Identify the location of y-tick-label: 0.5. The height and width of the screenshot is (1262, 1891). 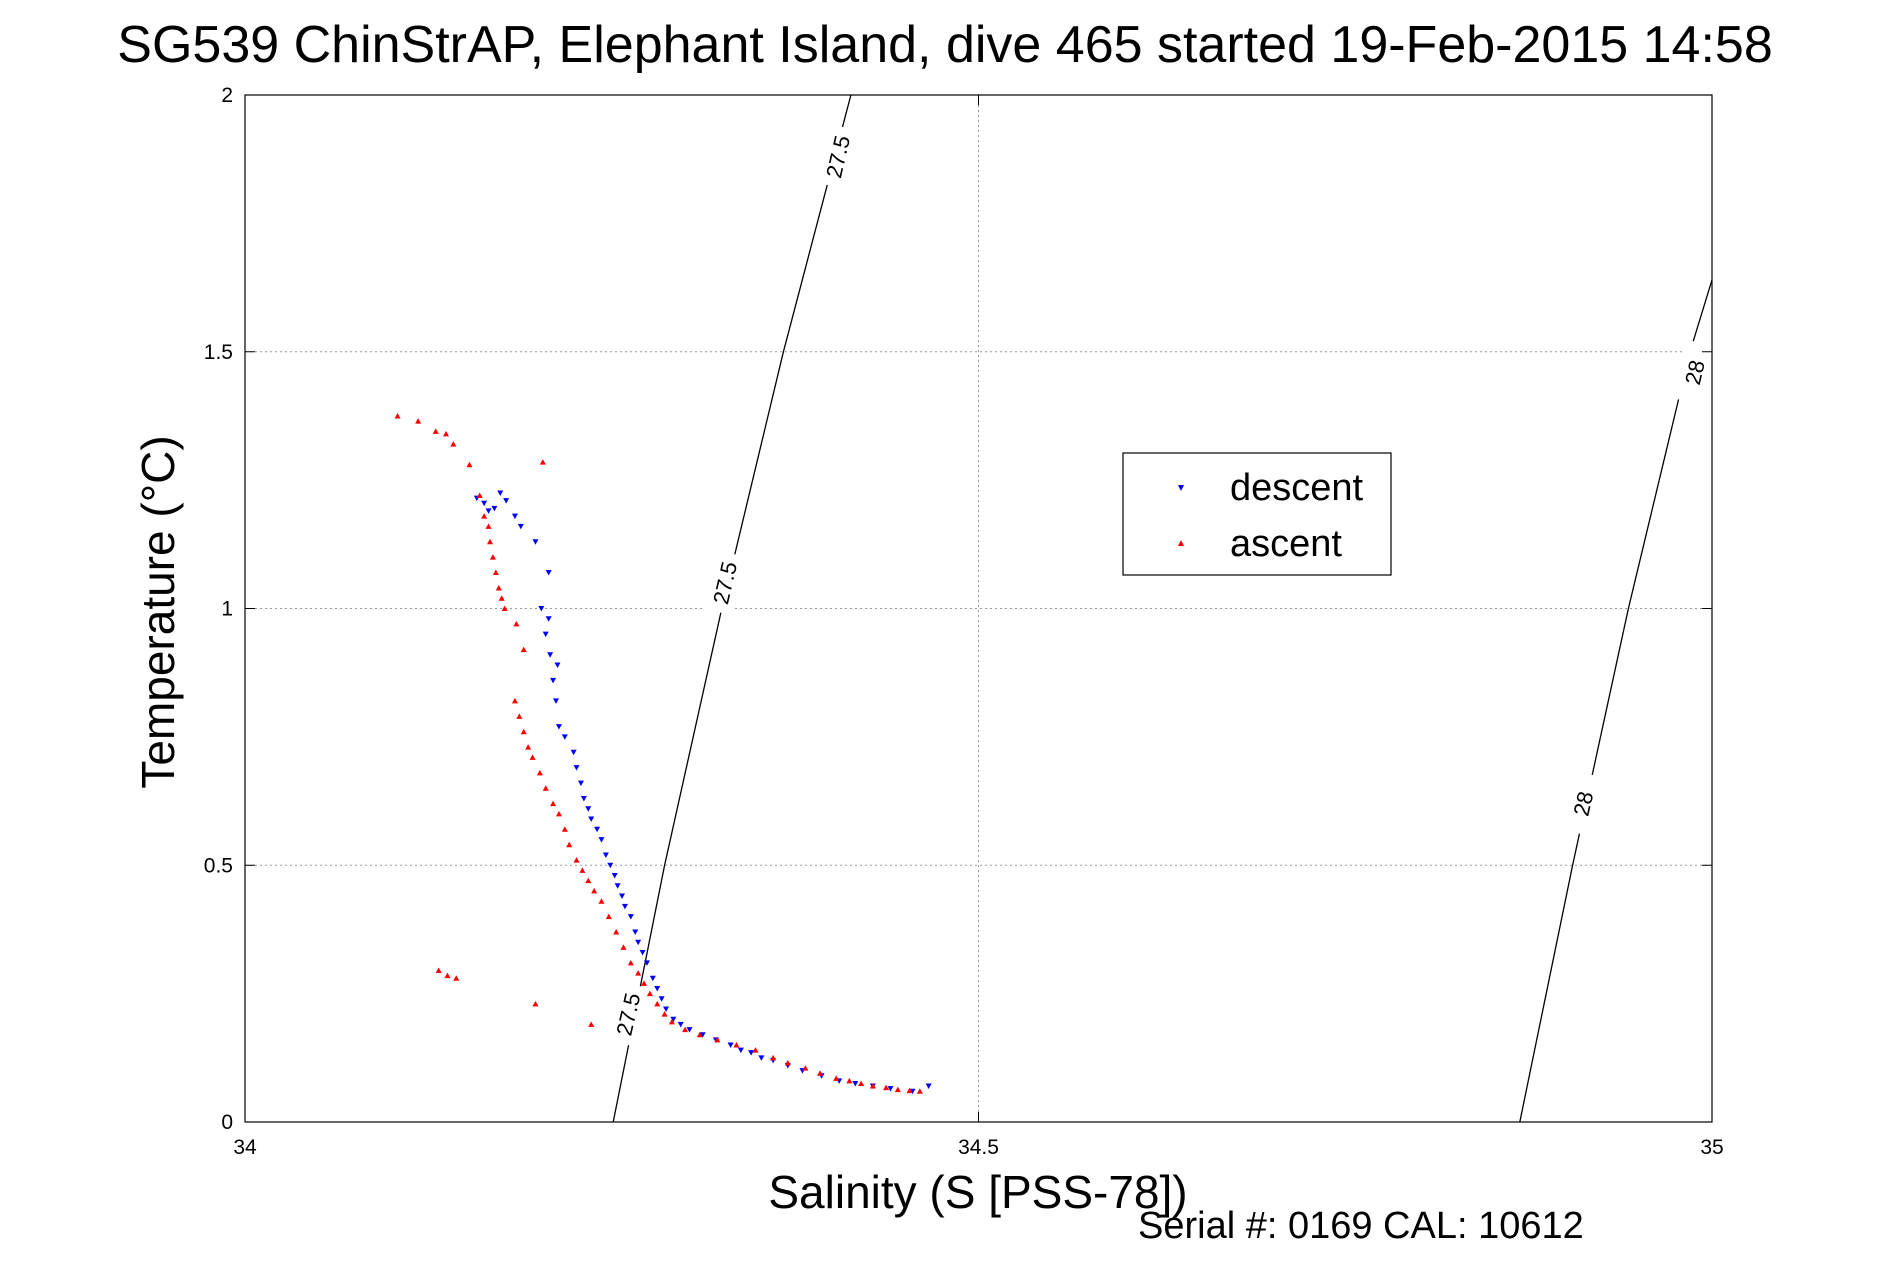
(218, 865).